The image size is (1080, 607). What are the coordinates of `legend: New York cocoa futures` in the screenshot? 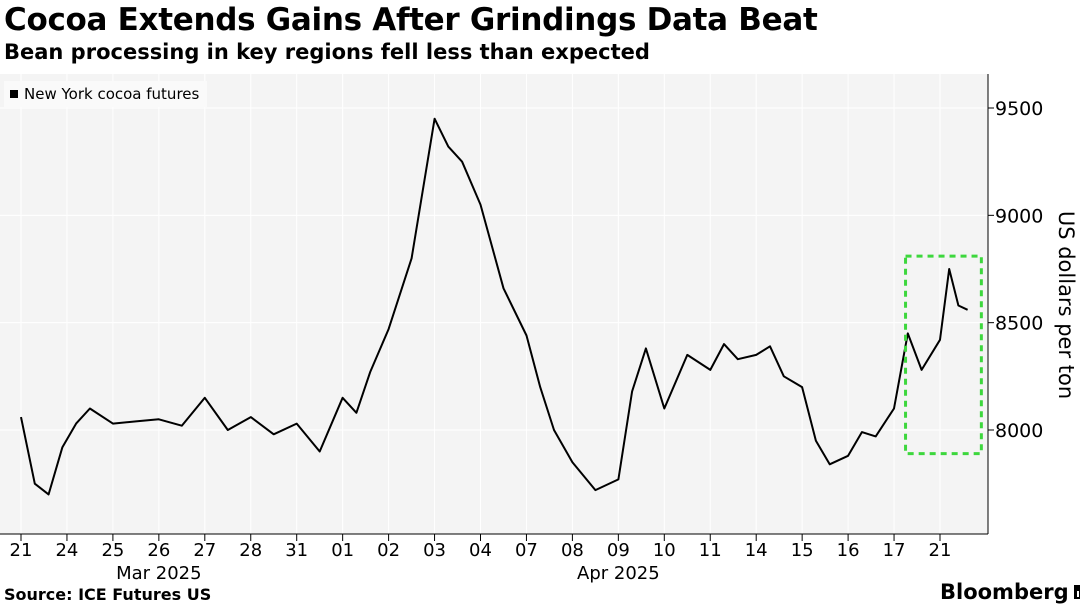 It's located at (106, 94).